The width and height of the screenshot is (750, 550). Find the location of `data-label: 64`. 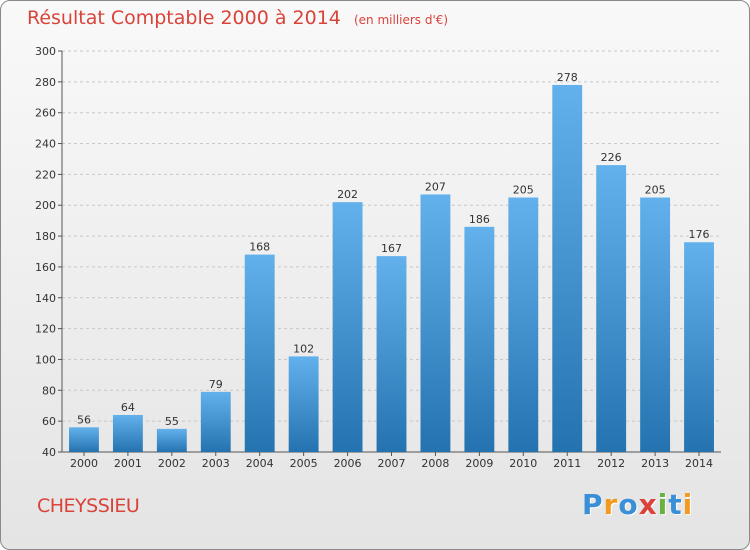

data-label: 64 is located at coordinates (128, 407).